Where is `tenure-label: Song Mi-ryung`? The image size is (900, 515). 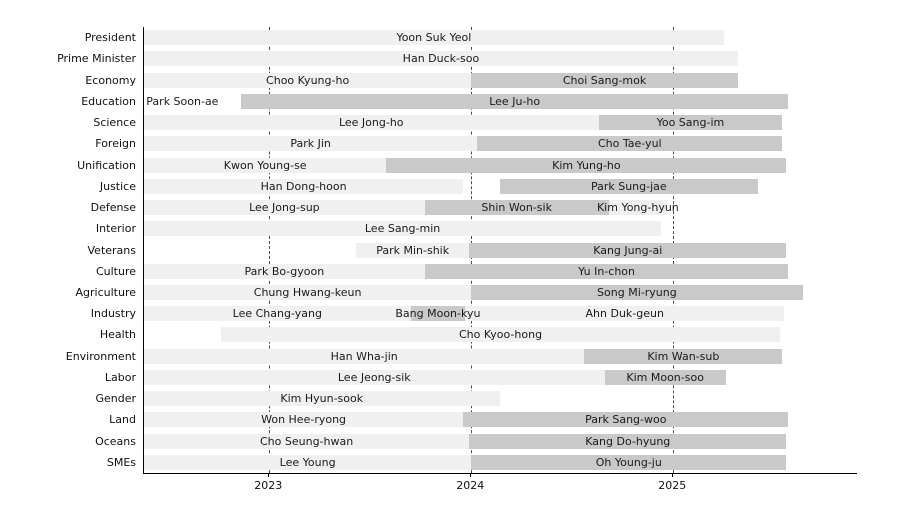
tenure-label: Song Mi-ryung is located at coordinates (637, 292).